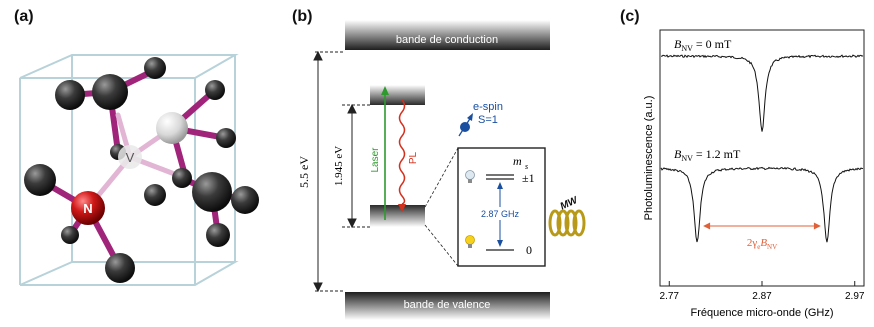 Image resolution: width=874 pixels, height=327 pixels. What do you see at coordinates (441, 207) in the screenshot?
I see `zoom-lines` at bounding box center [441, 207].